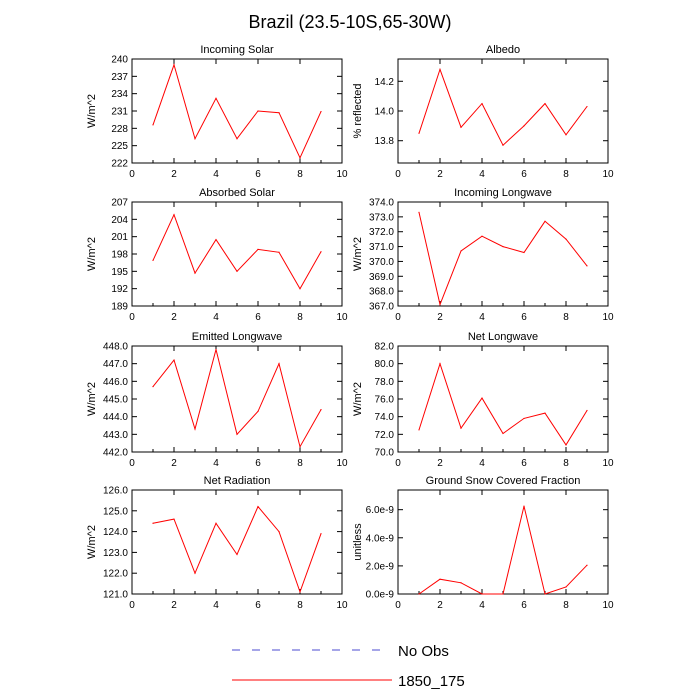 Image resolution: width=700 pixels, height=700 pixels. Describe the element at coordinates (608, 317) in the screenshot. I see `x-tick-label: 10` at that location.